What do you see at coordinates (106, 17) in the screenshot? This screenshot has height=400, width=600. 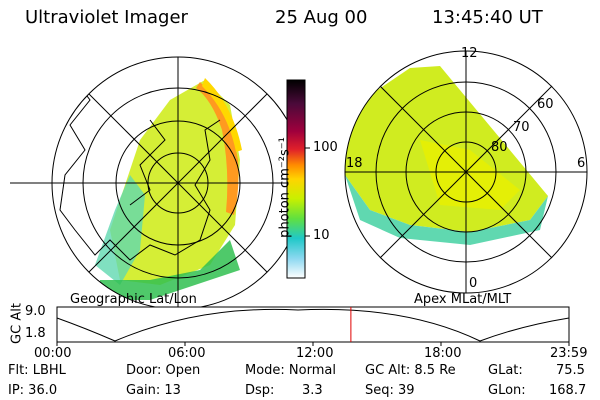 I see `instrument-title: Ultraviolet Imager` at bounding box center [106, 17].